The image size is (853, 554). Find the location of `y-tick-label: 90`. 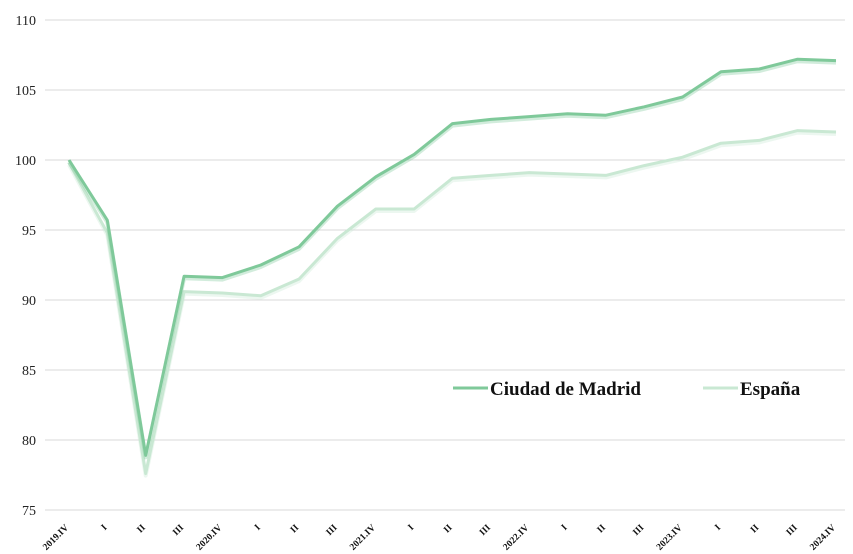

y-tick-label: 90 is located at coordinates (29, 301).